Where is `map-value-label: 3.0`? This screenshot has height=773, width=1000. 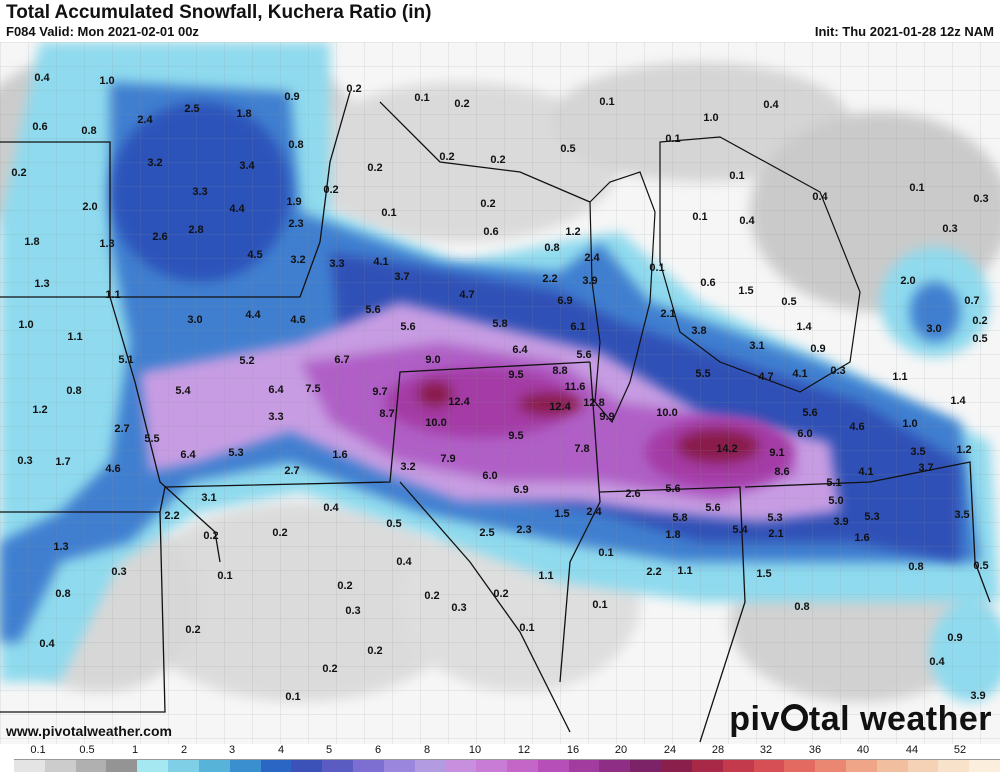 map-value-label: 3.0 is located at coordinates (934, 329).